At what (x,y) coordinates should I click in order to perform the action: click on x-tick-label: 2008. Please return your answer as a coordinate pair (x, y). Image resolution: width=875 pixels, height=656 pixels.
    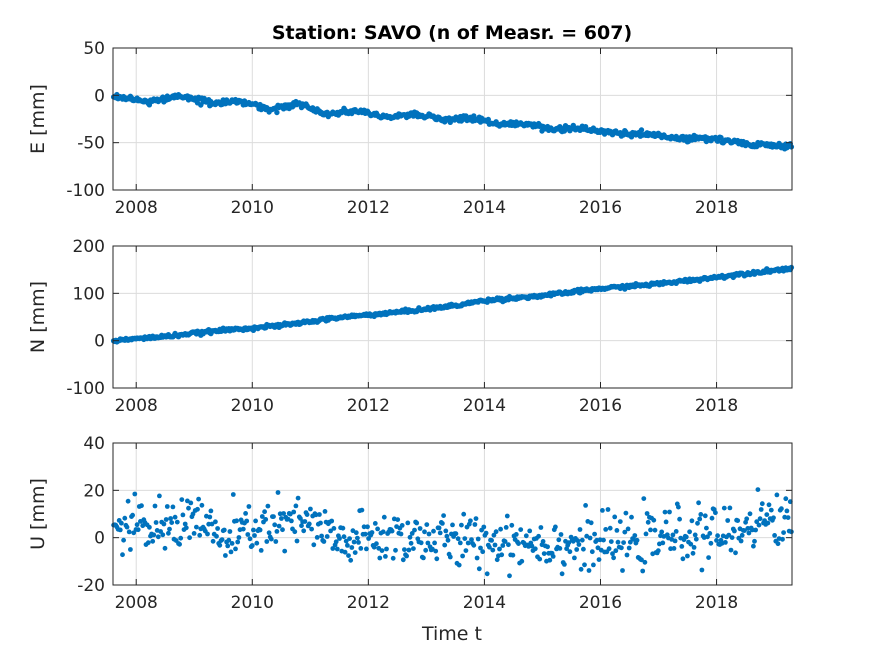
    Looking at the image, I should click on (136, 406).